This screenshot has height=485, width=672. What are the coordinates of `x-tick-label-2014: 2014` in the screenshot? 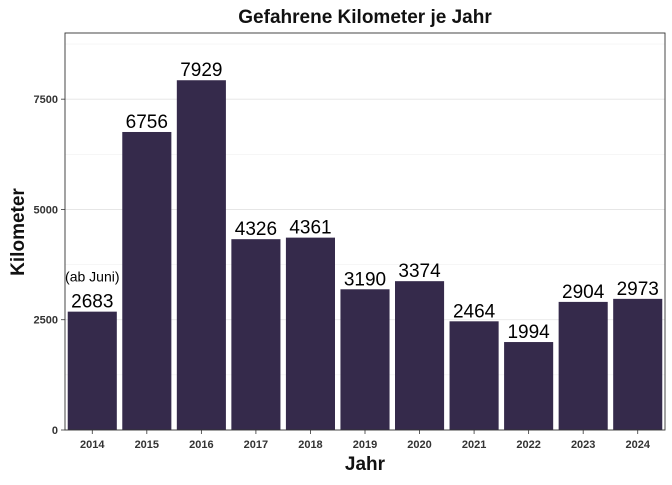 It's located at (92, 445).